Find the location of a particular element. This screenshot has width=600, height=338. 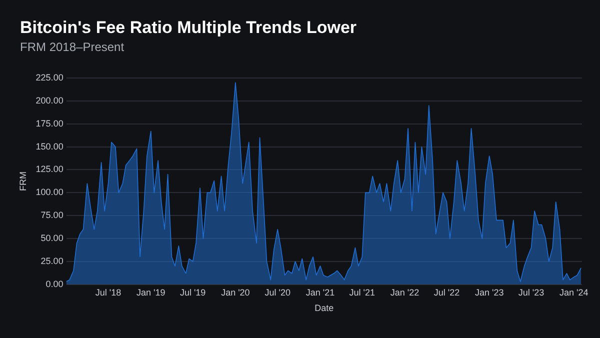

y-tick-label: 25.00 is located at coordinates (52, 261).